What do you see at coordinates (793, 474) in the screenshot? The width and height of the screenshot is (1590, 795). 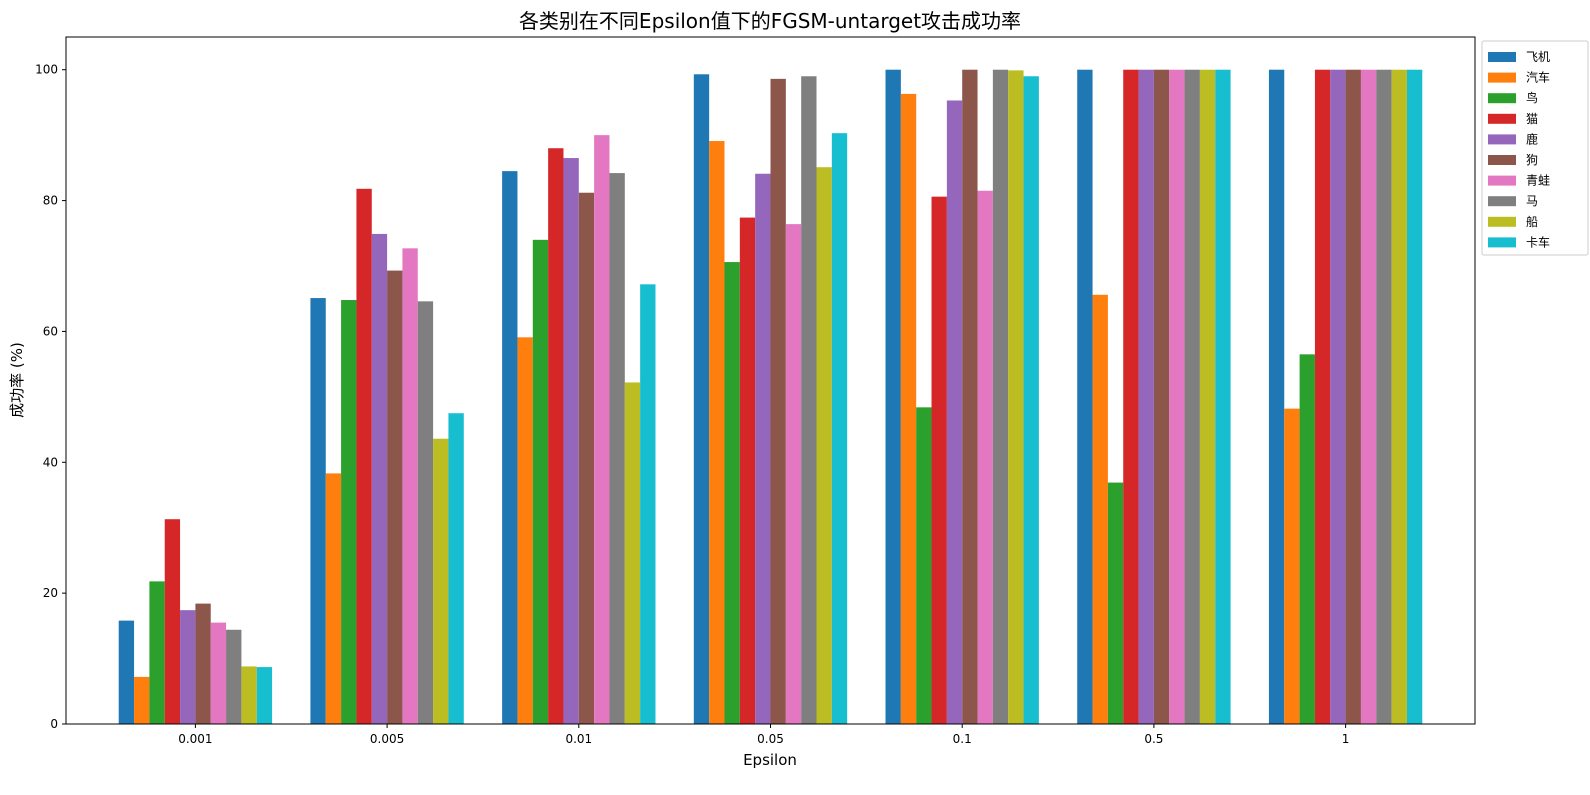 I see `bar-青蛙-0.05` at bounding box center [793, 474].